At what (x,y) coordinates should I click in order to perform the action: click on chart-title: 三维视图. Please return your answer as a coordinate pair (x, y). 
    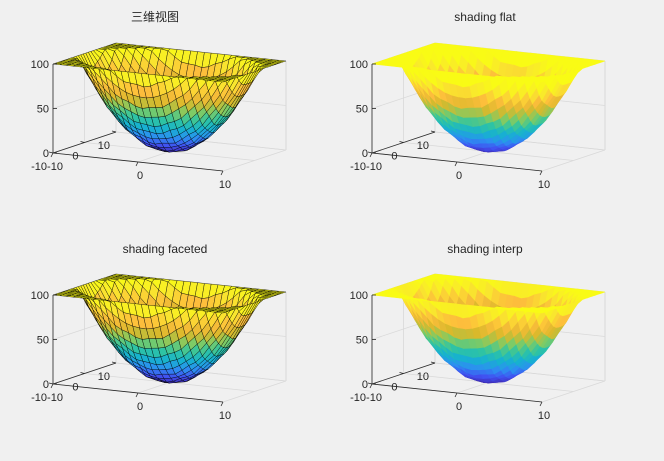
    Looking at the image, I should click on (155, 16).